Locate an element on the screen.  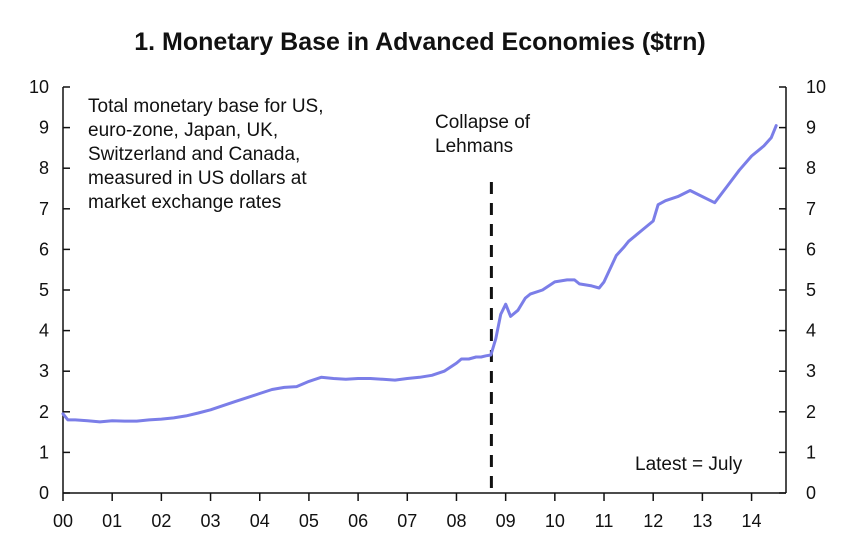
event-note: Collapse of Lehmans is located at coordinates (485, 134).